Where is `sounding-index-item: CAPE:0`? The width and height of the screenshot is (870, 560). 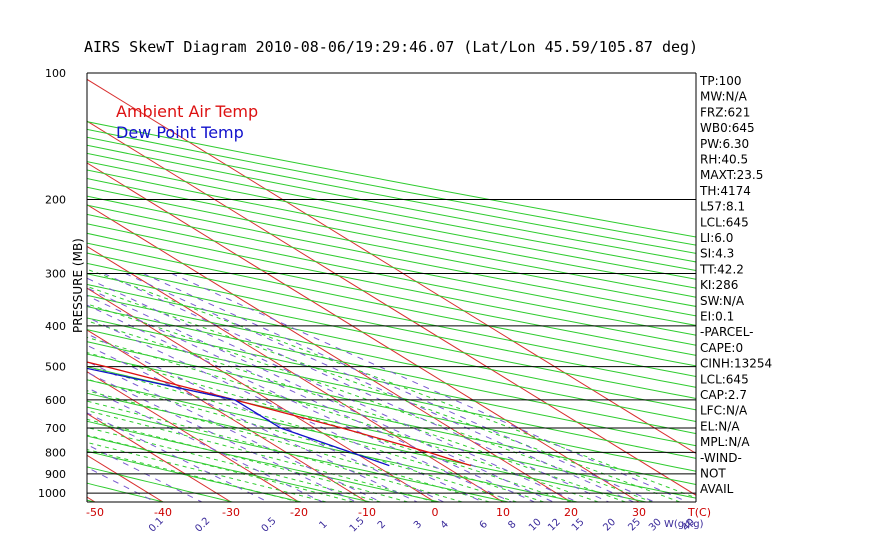
sounding-index-item: CAPE:0 is located at coordinates (721, 348).